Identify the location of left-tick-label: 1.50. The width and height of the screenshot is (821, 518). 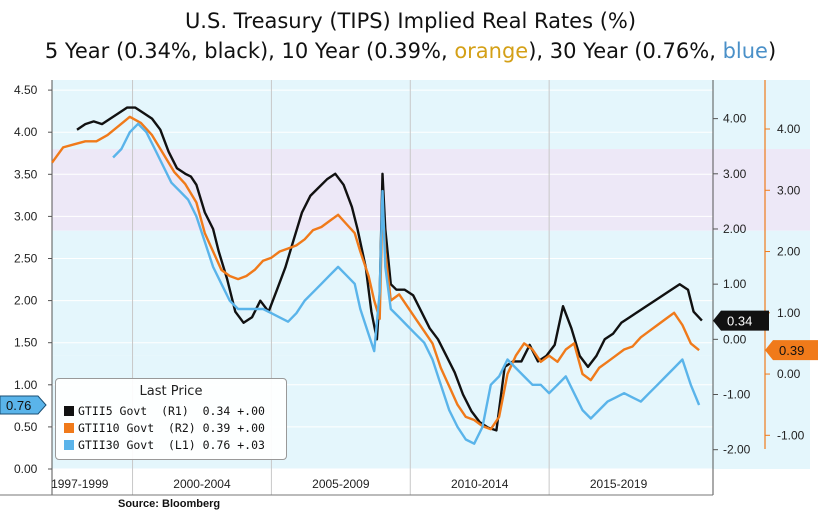
(26, 343).